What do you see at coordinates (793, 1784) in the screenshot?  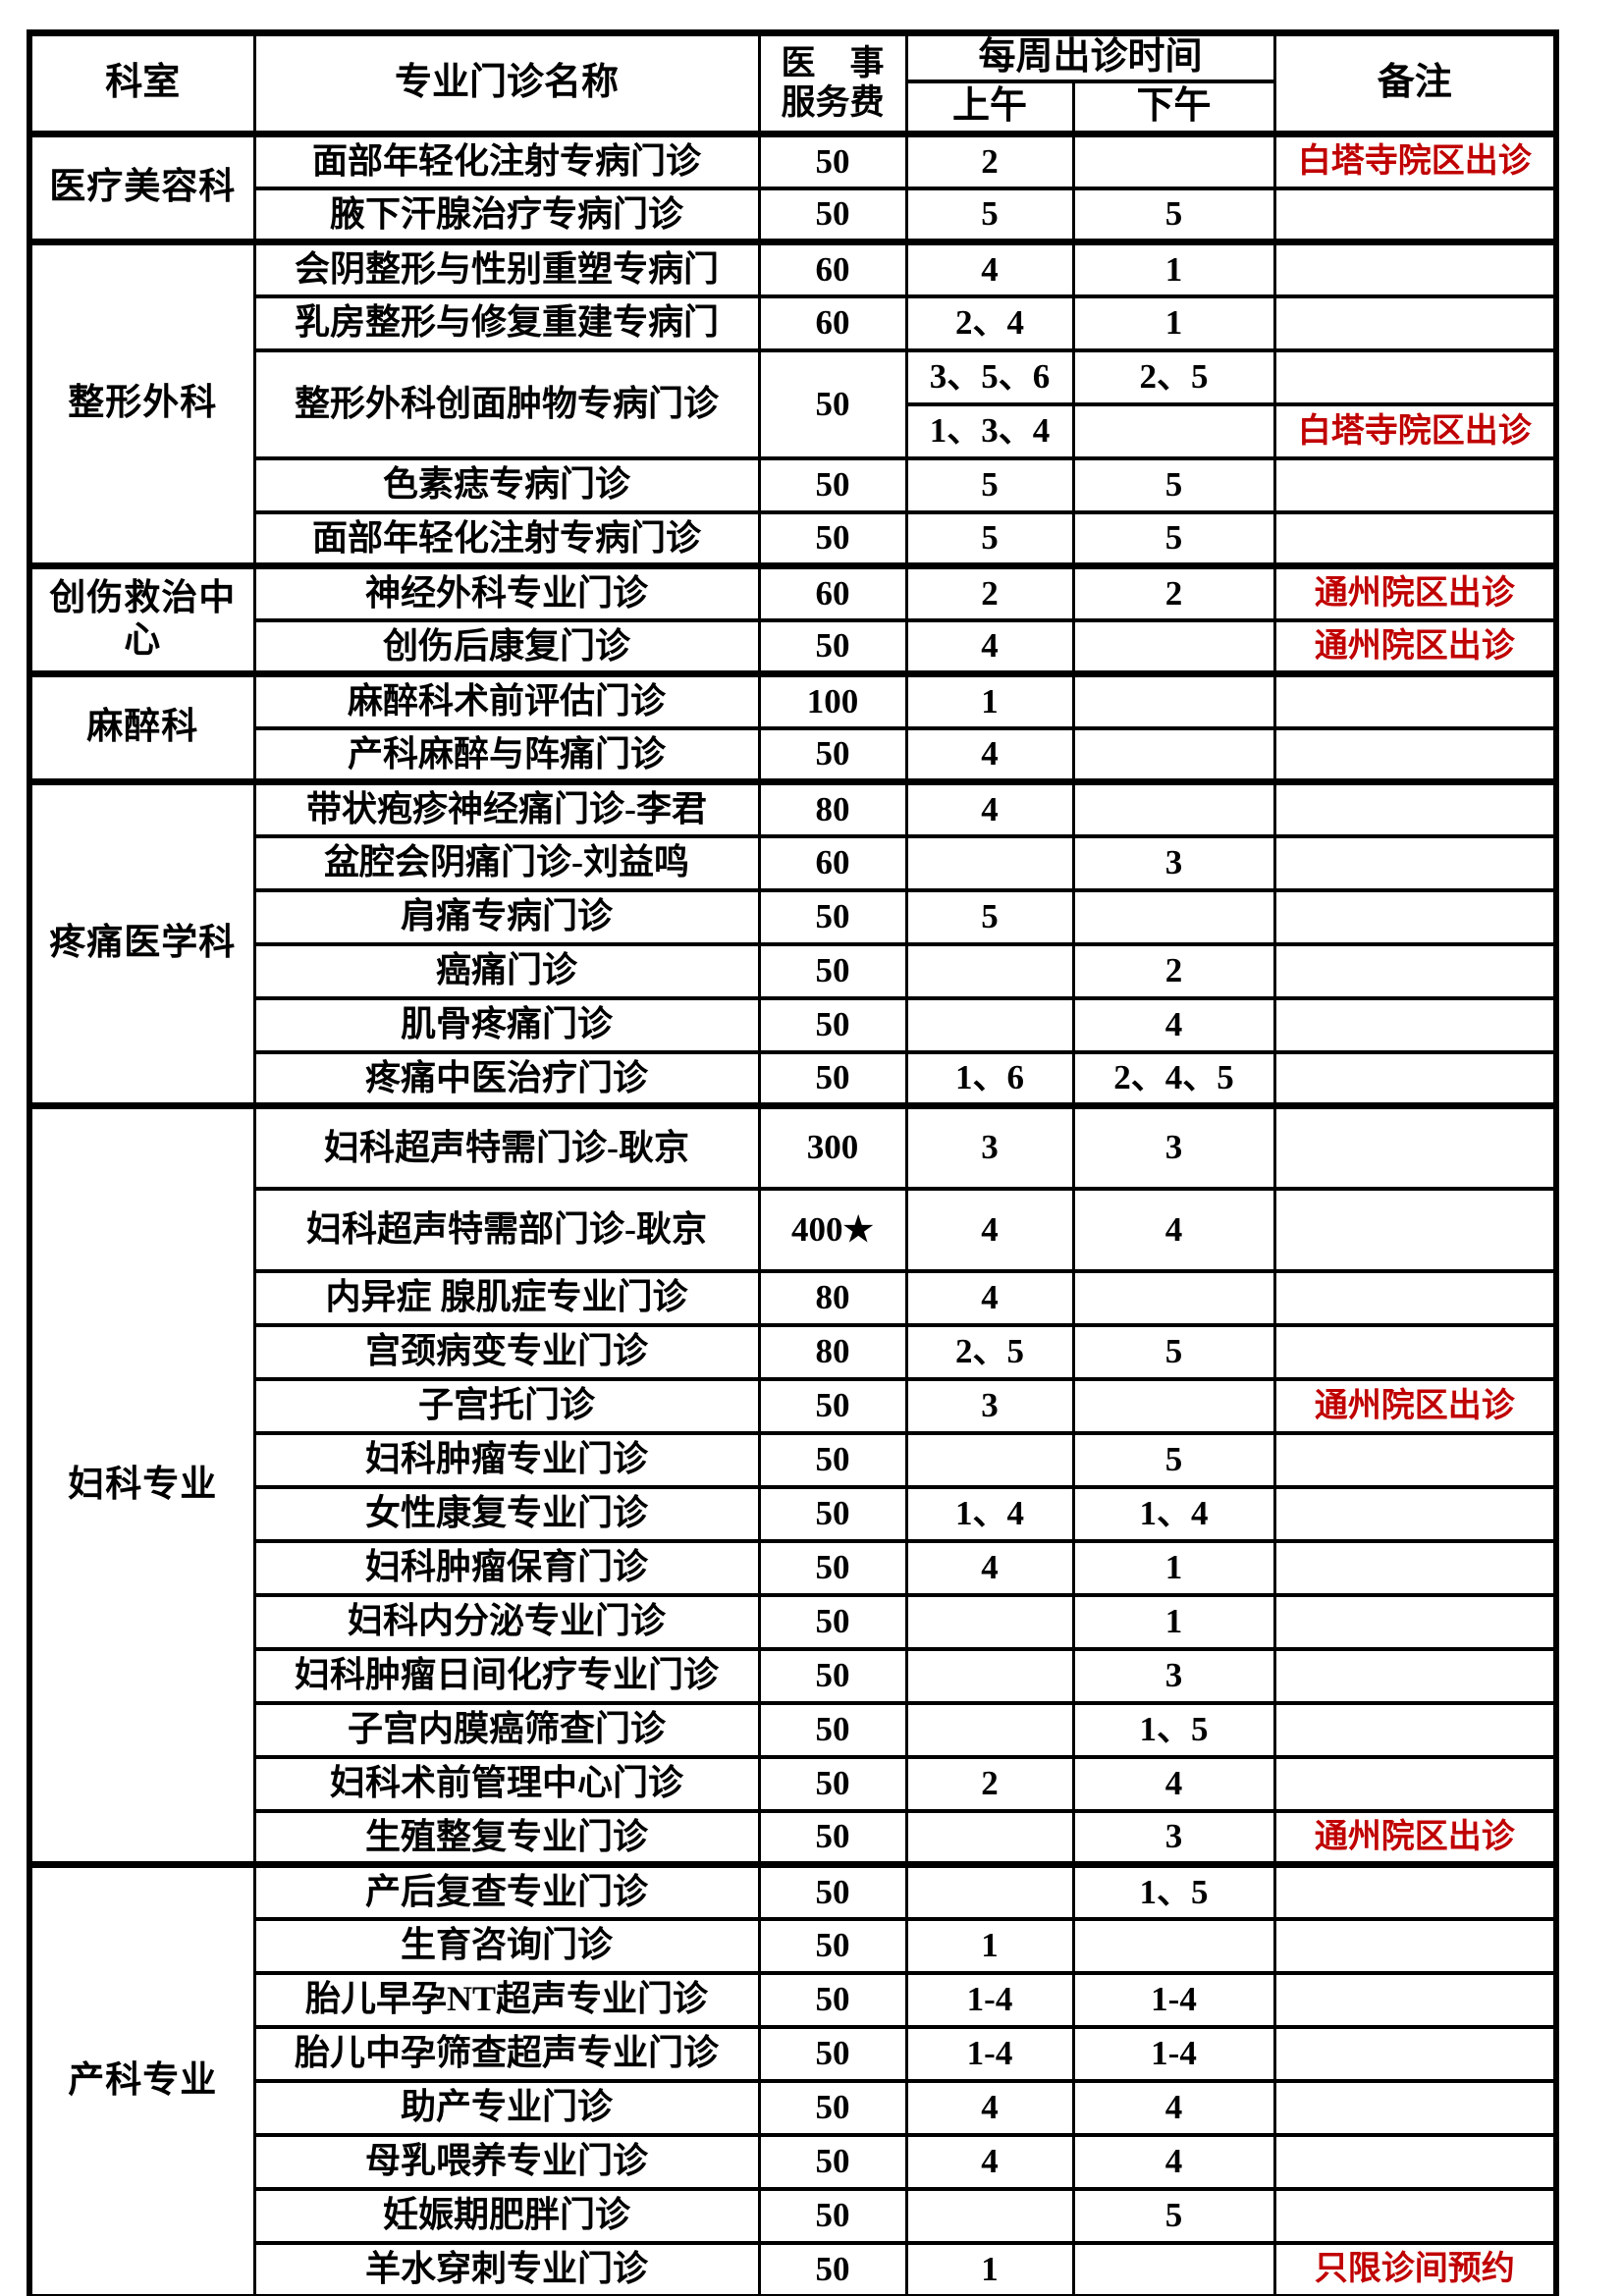 I see `table-row: 妇科术前管理中心门诊 50 2 4` at bounding box center [793, 1784].